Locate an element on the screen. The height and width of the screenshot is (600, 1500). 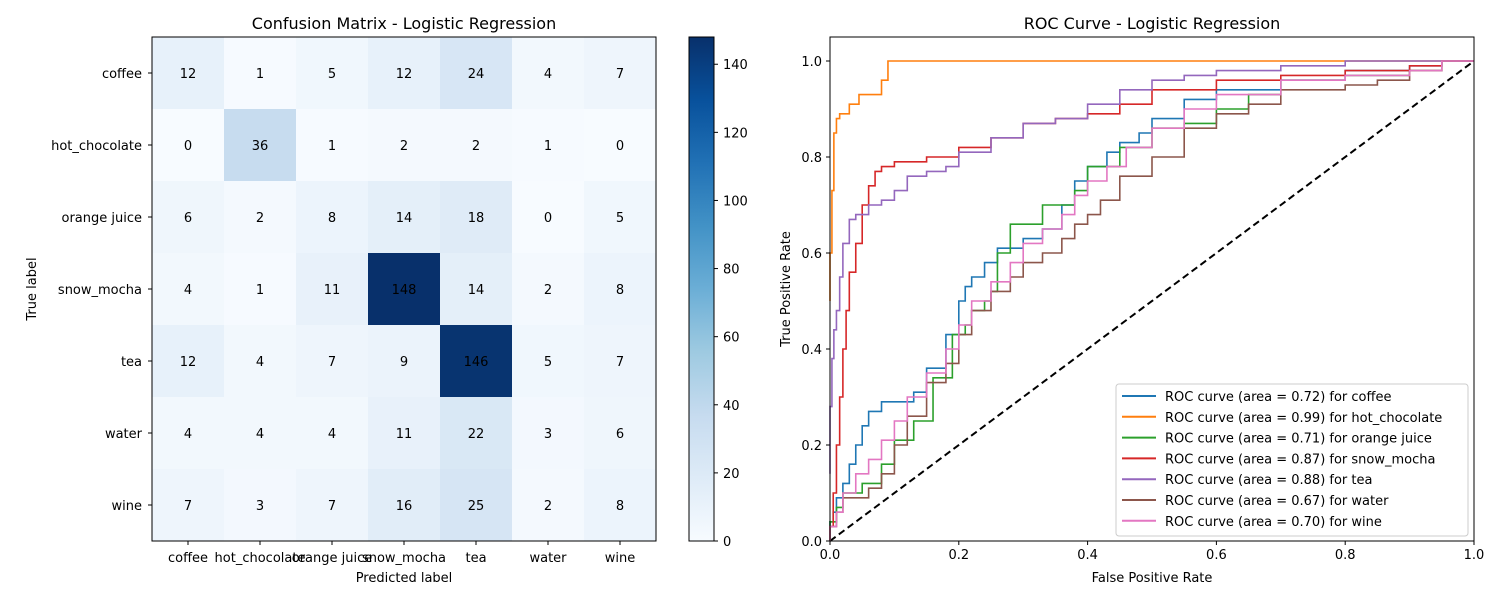
roc-x-tick-label: 0.6 is located at coordinates (1216, 555).